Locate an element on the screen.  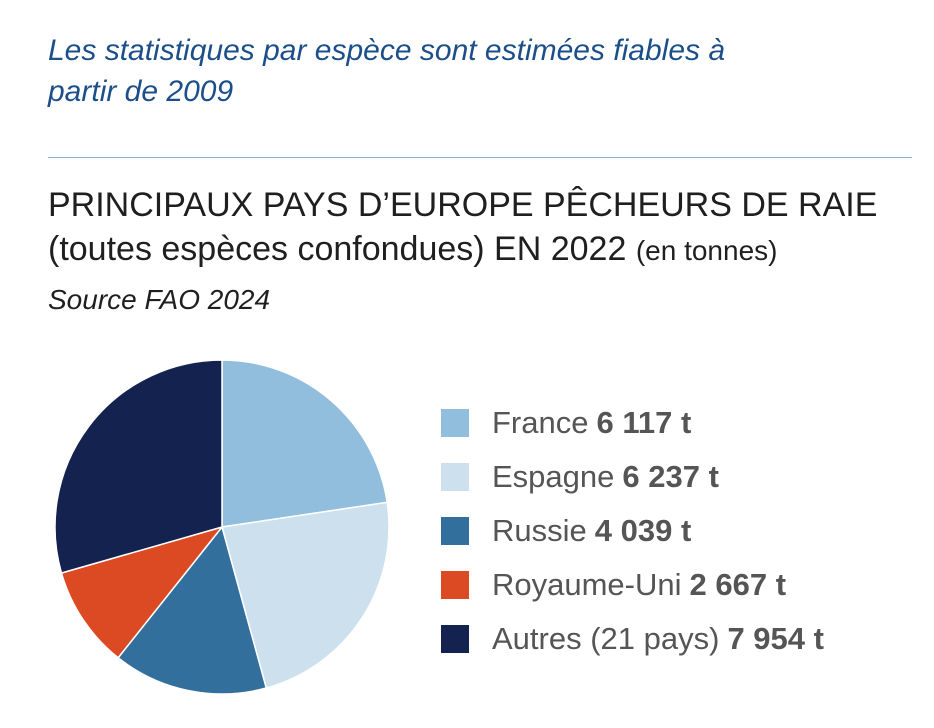
legend-label: France is located at coordinates (540, 422).